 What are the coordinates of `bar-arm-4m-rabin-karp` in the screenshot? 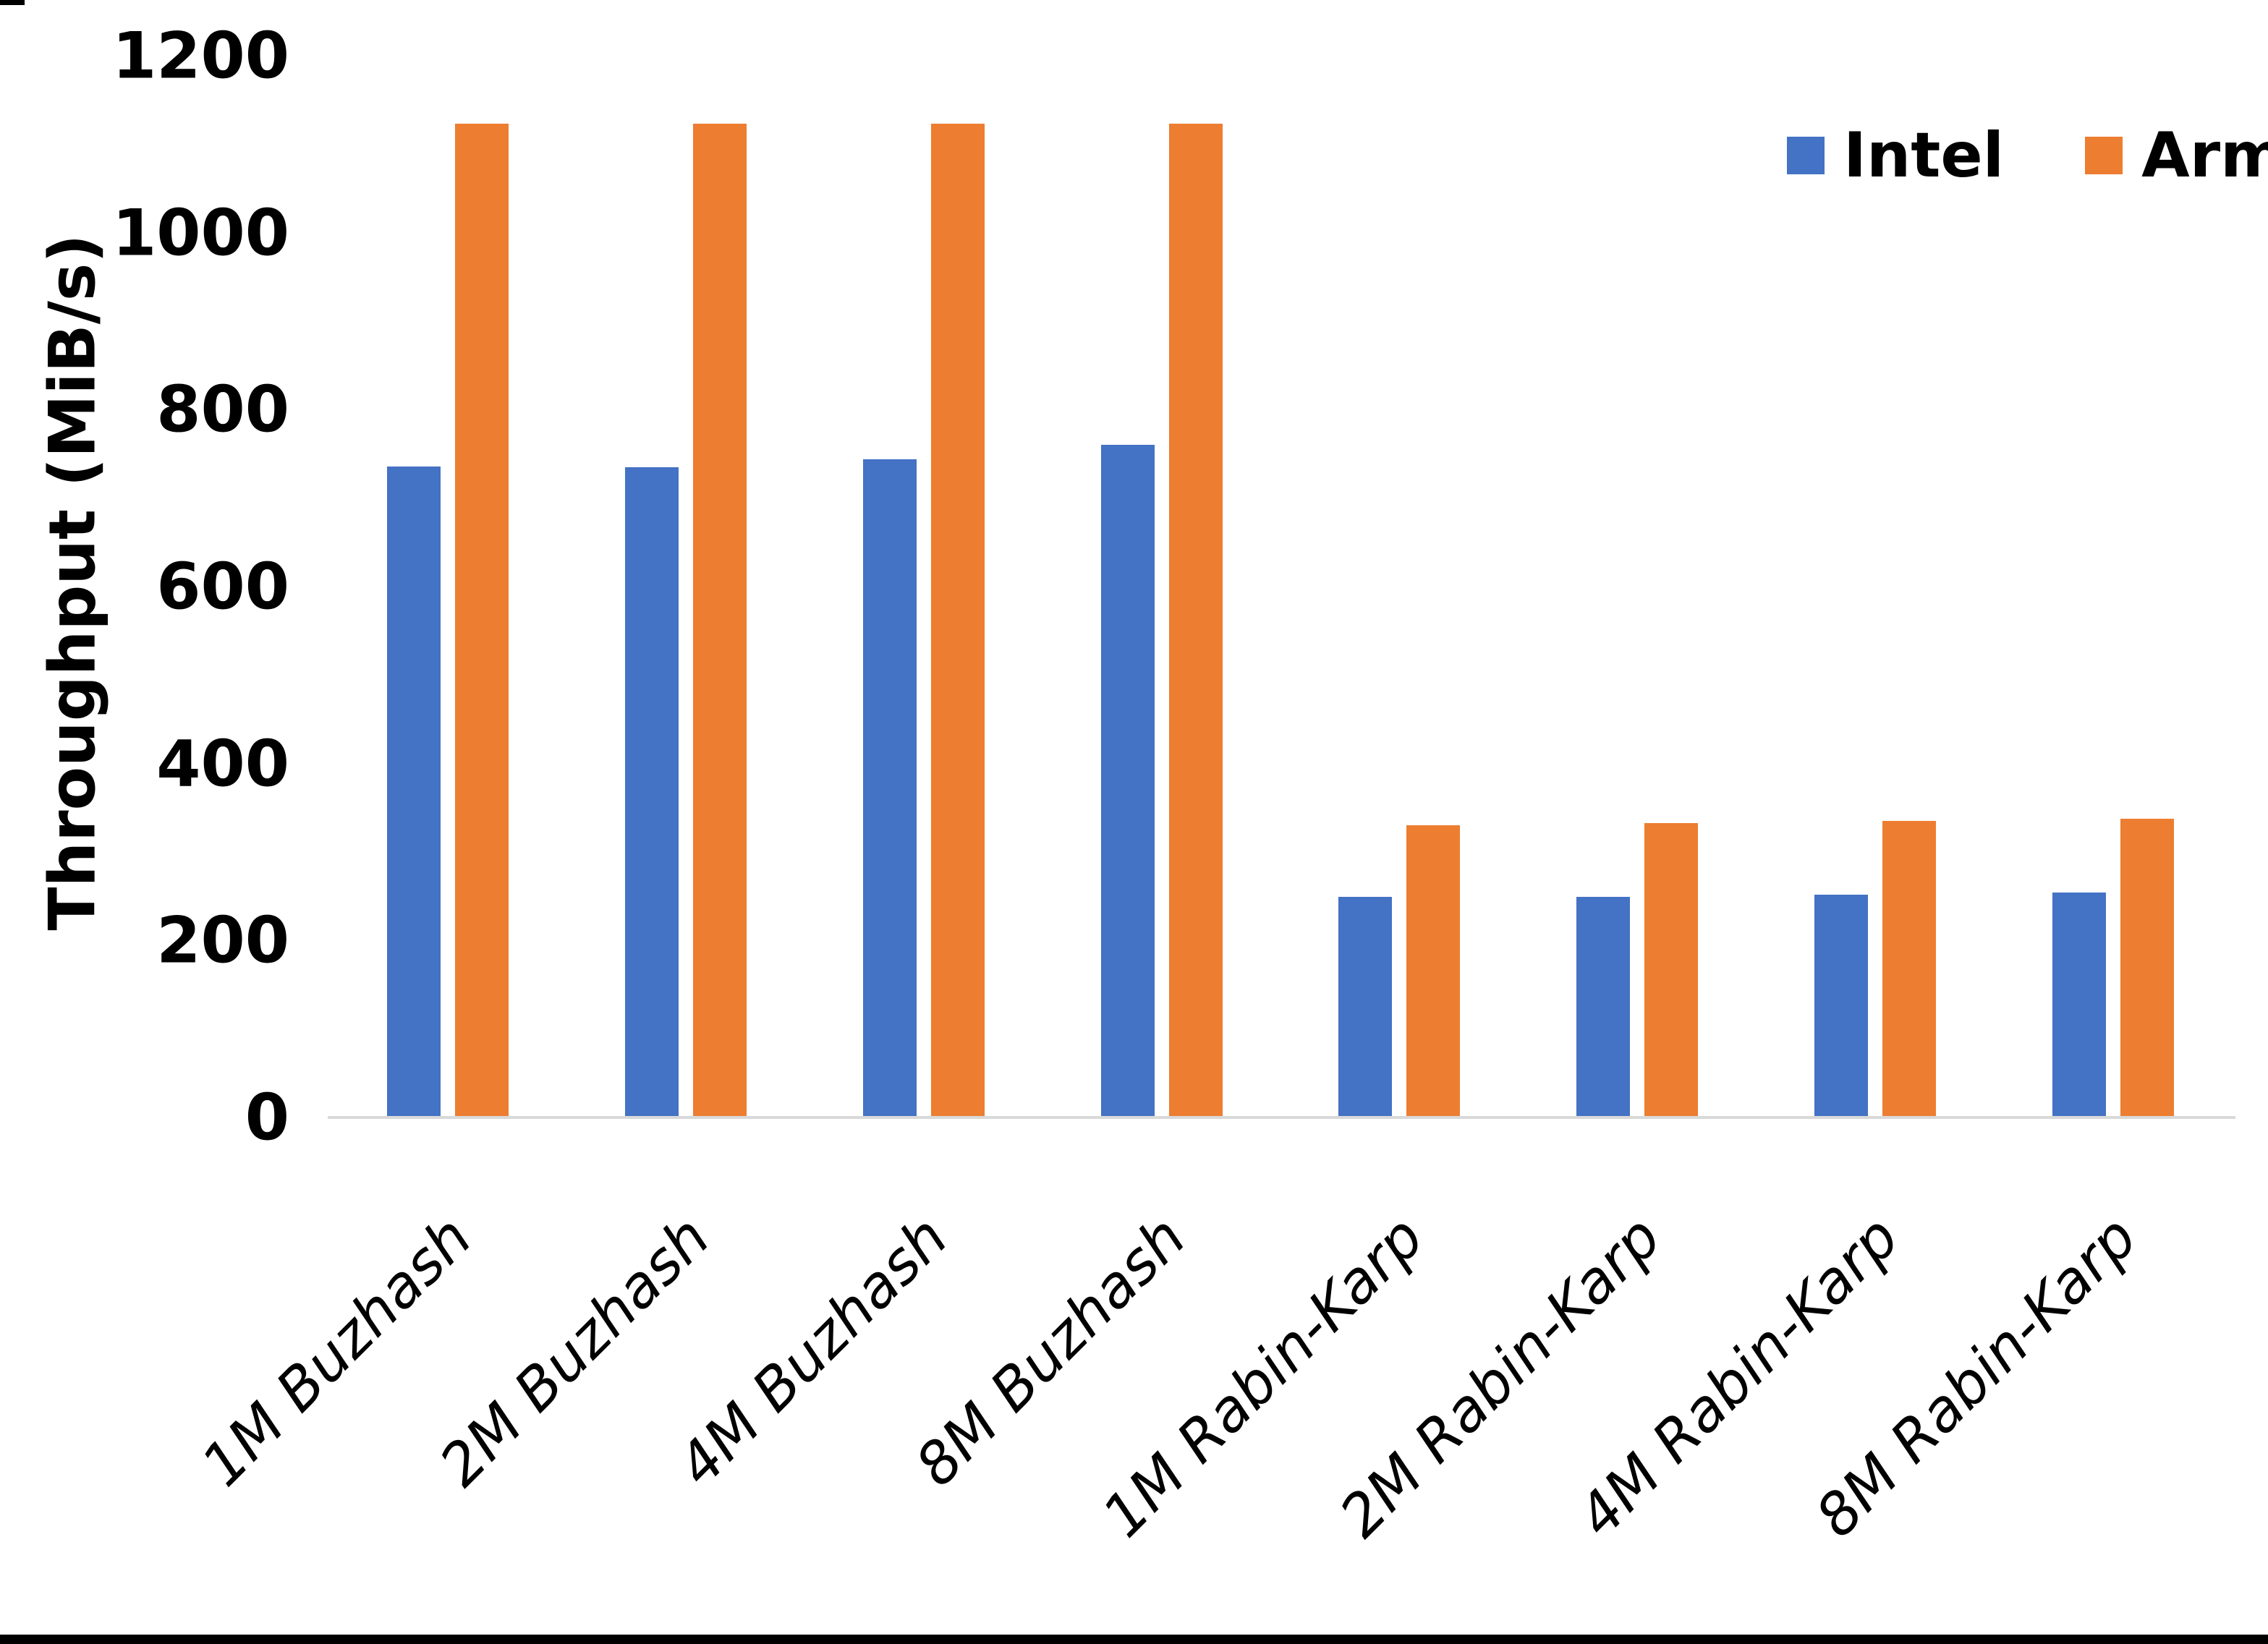 It's located at (1909, 969).